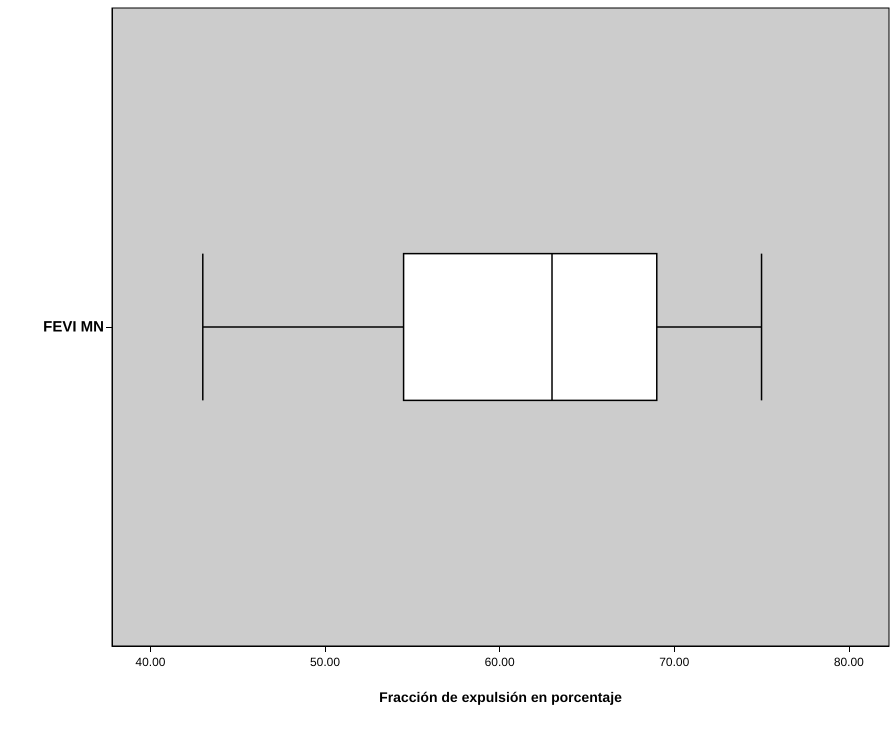 This screenshot has height=742, width=891. I want to click on x-tick-label: 40.00, so click(150, 662).